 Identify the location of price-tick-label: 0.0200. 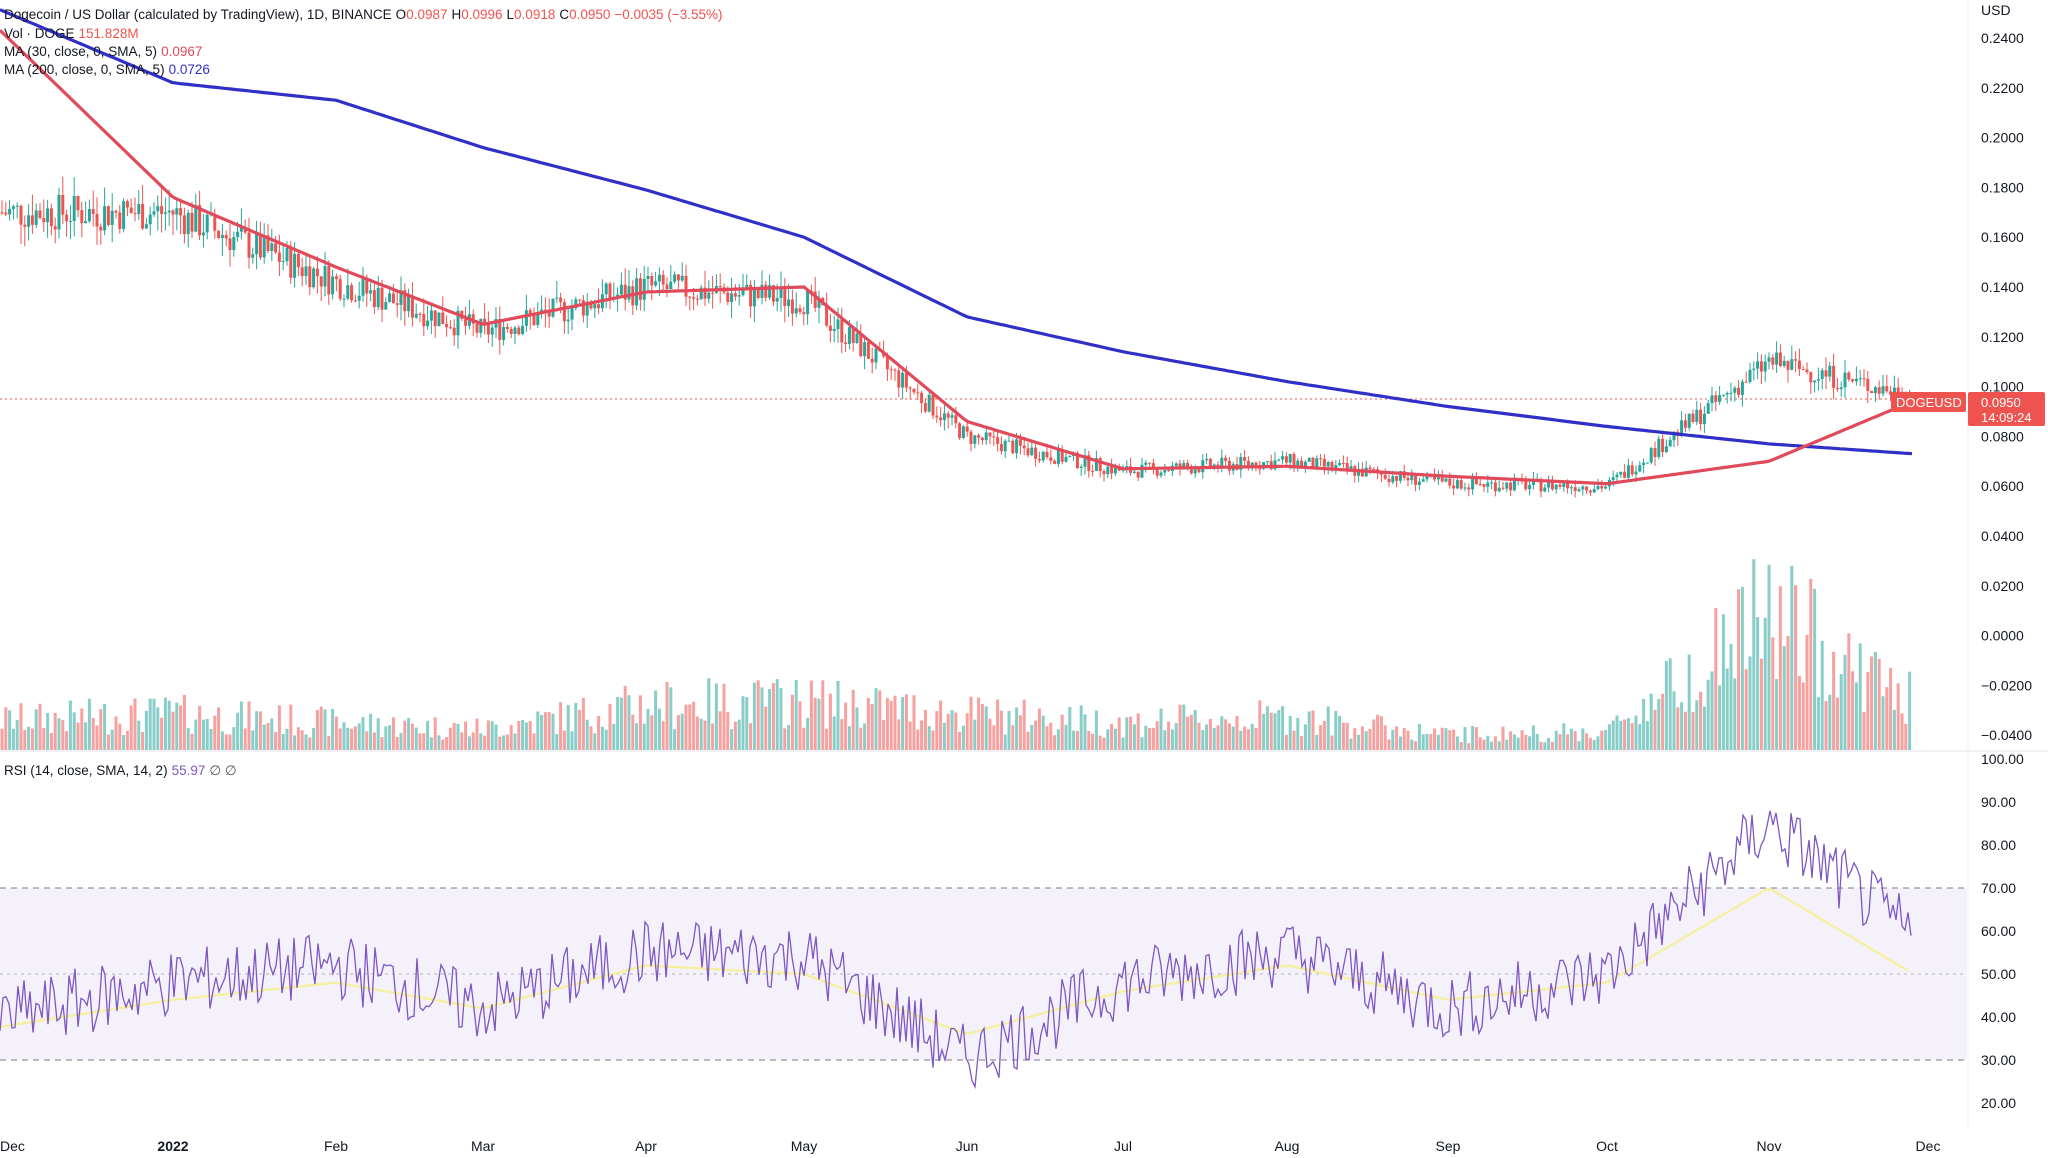
(2002, 586).